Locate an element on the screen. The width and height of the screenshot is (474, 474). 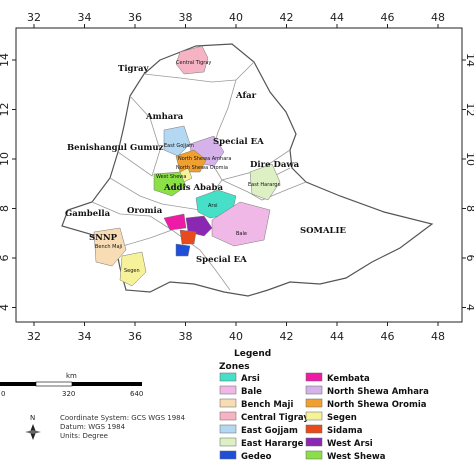
zone-sidama is located at coordinates (188, 237).